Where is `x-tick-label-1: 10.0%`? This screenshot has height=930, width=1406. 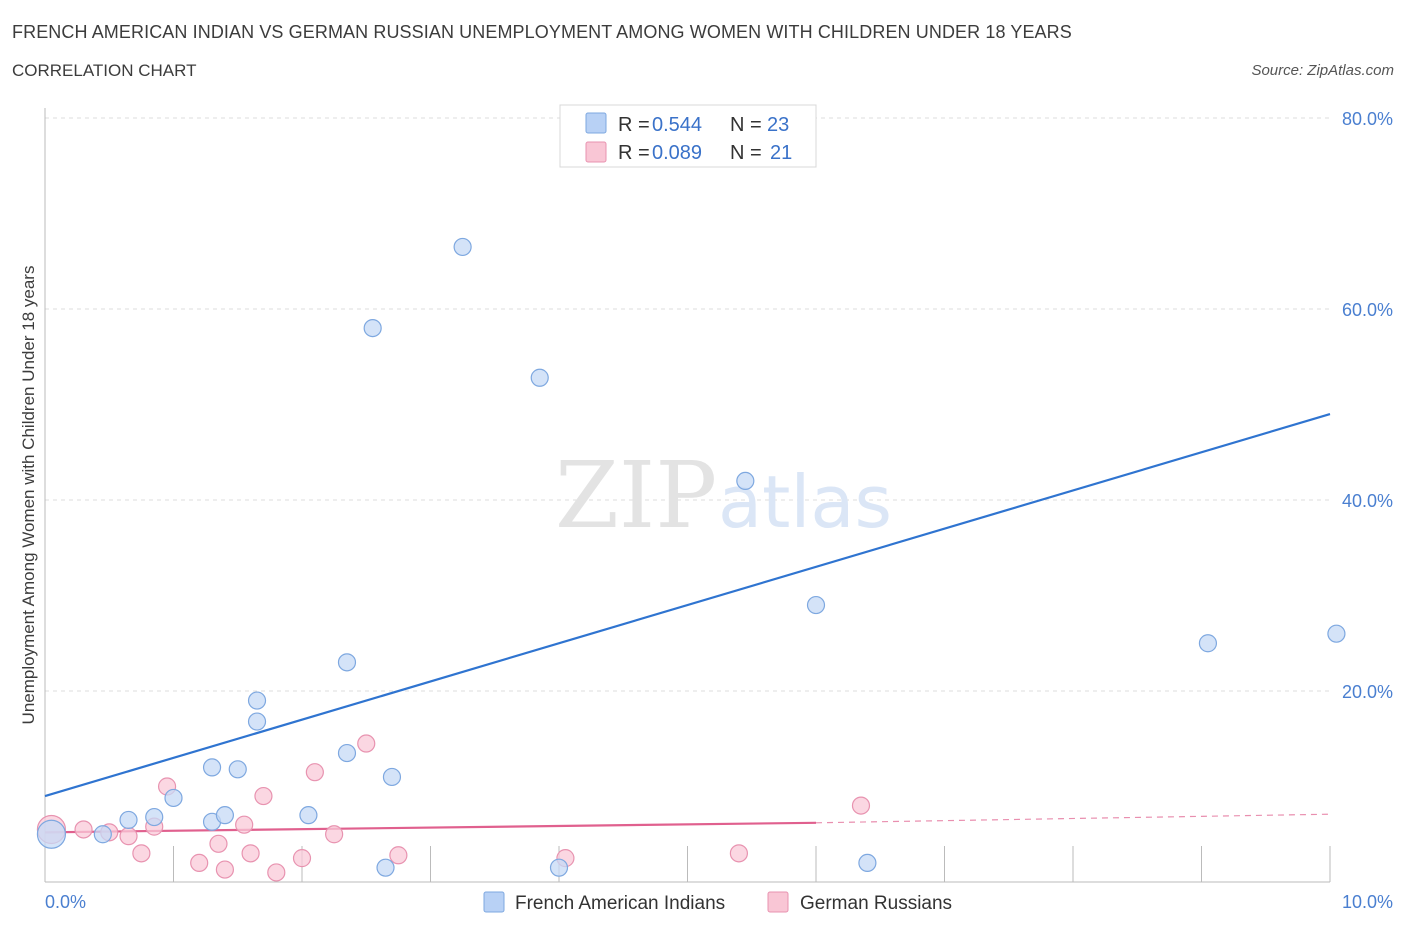 x-tick-label-1: 10.0% is located at coordinates (1367, 902).